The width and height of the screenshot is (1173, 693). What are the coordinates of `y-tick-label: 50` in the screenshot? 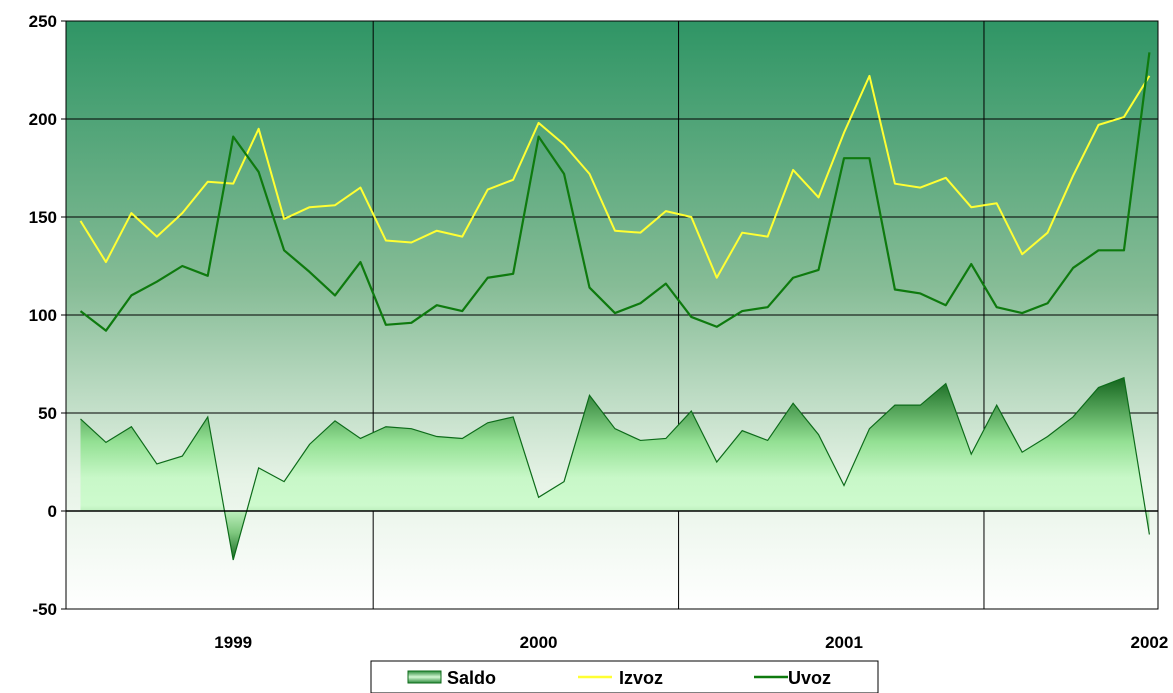 It's located at (47, 413).